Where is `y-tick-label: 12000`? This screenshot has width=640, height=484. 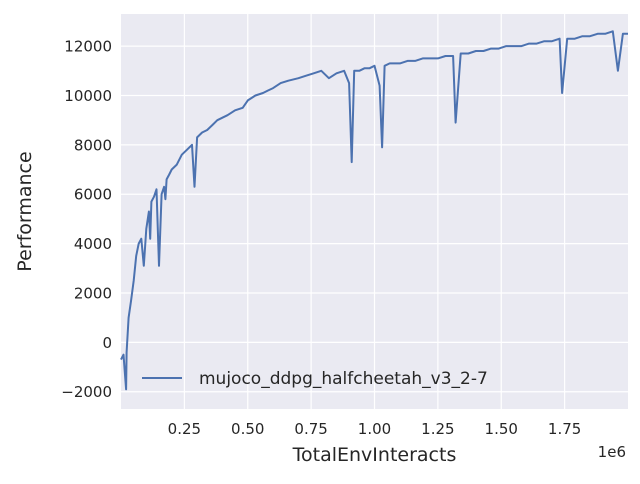 y-tick-label: 12000 is located at coordinates (88, 47).